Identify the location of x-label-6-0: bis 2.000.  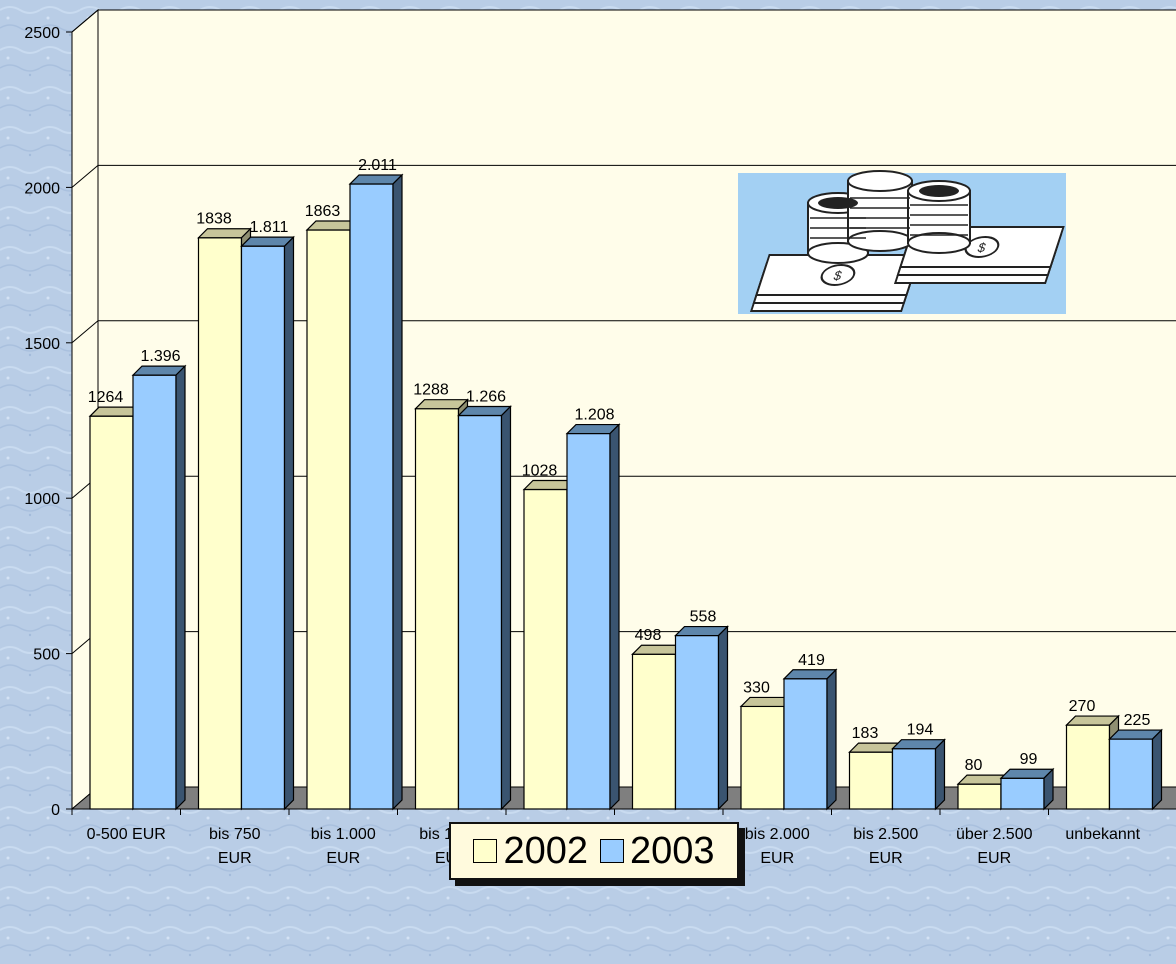
(777, 834).